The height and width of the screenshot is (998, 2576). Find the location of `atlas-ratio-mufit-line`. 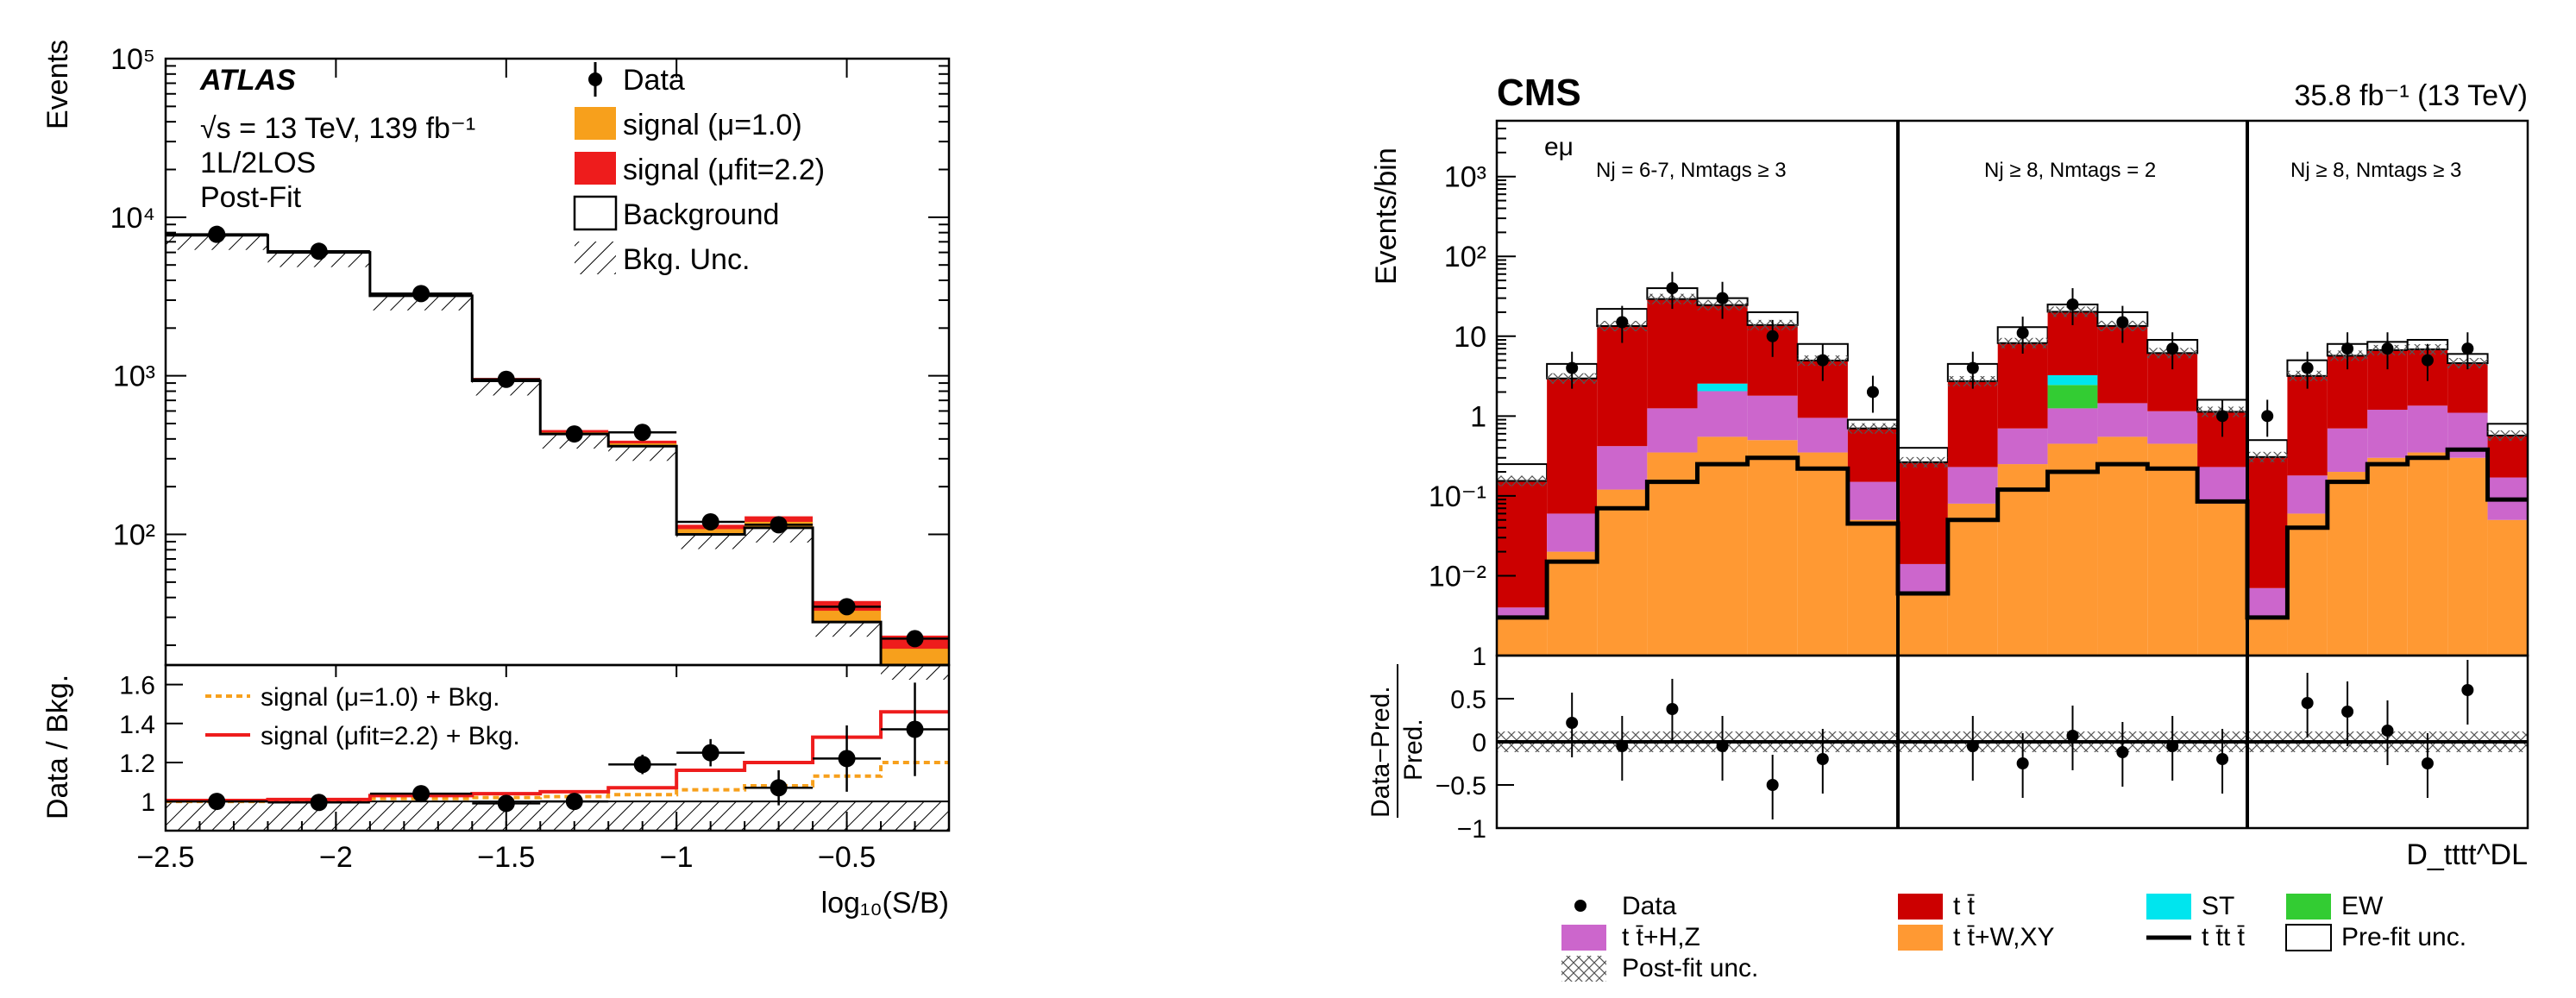

atlas-ratio-mufit-line is located at coordinates (557, 756).